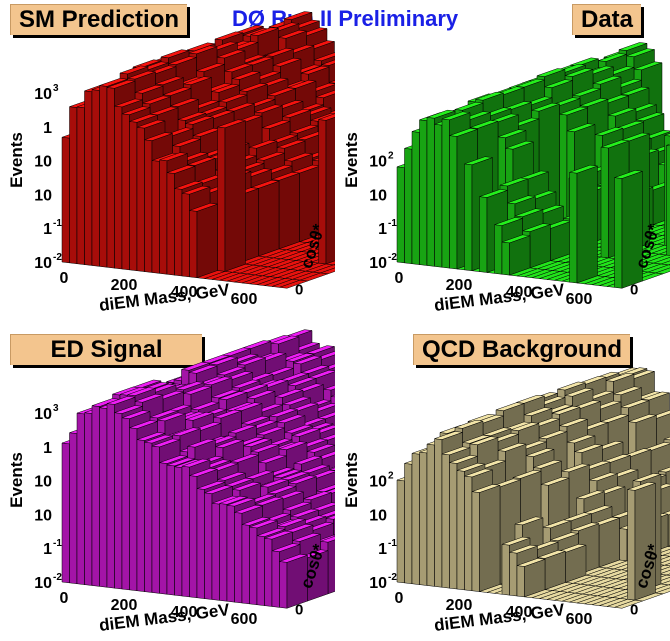 This screenshot has height=641, width=670. What do you see at coordinates (391, 156) in the screenshot?
I see `y-tick-exponent: 2` at bounding box center [391, 156].